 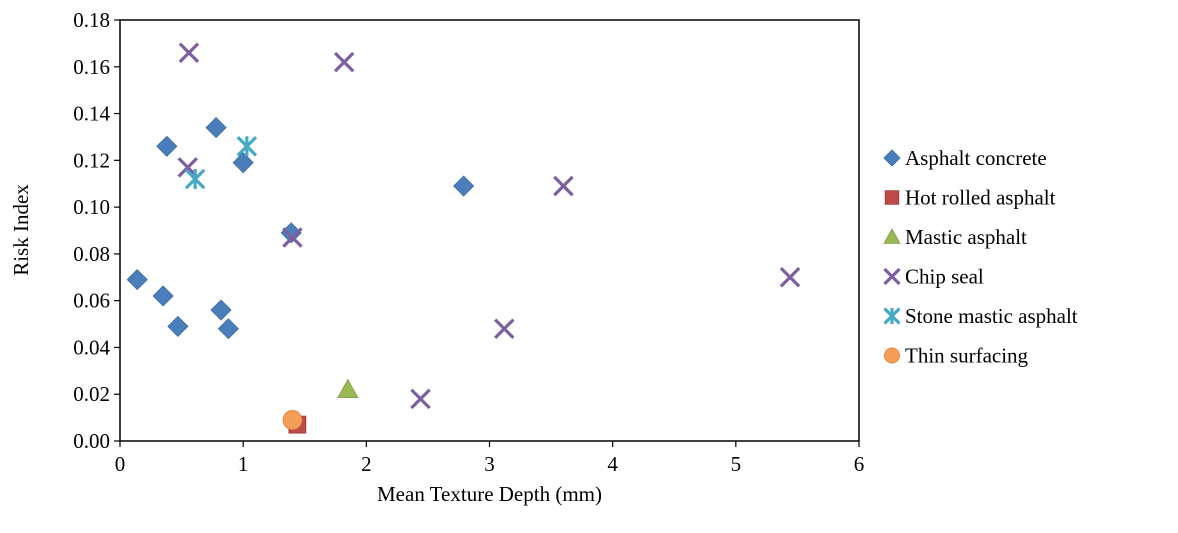 What do you see at coordinates (892, 158) in the screenshot?
I see `legend-marker-asphalt-concrete` at bounding box center [892, 158].